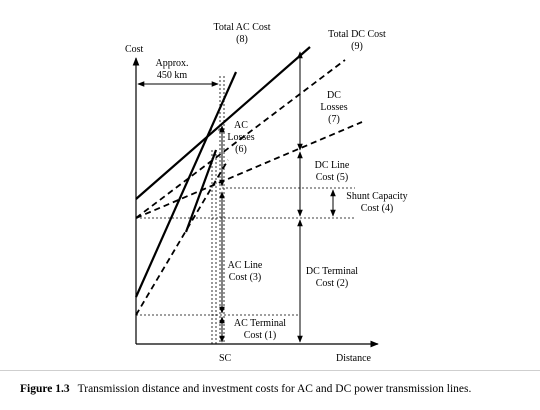 Image resolution: width=540 pixels, height=410 pixels. Describe the element at coordinates (377, 208) in the screenshot. I see `shunt-capacity-label-line2: Cost (4)` at that location.